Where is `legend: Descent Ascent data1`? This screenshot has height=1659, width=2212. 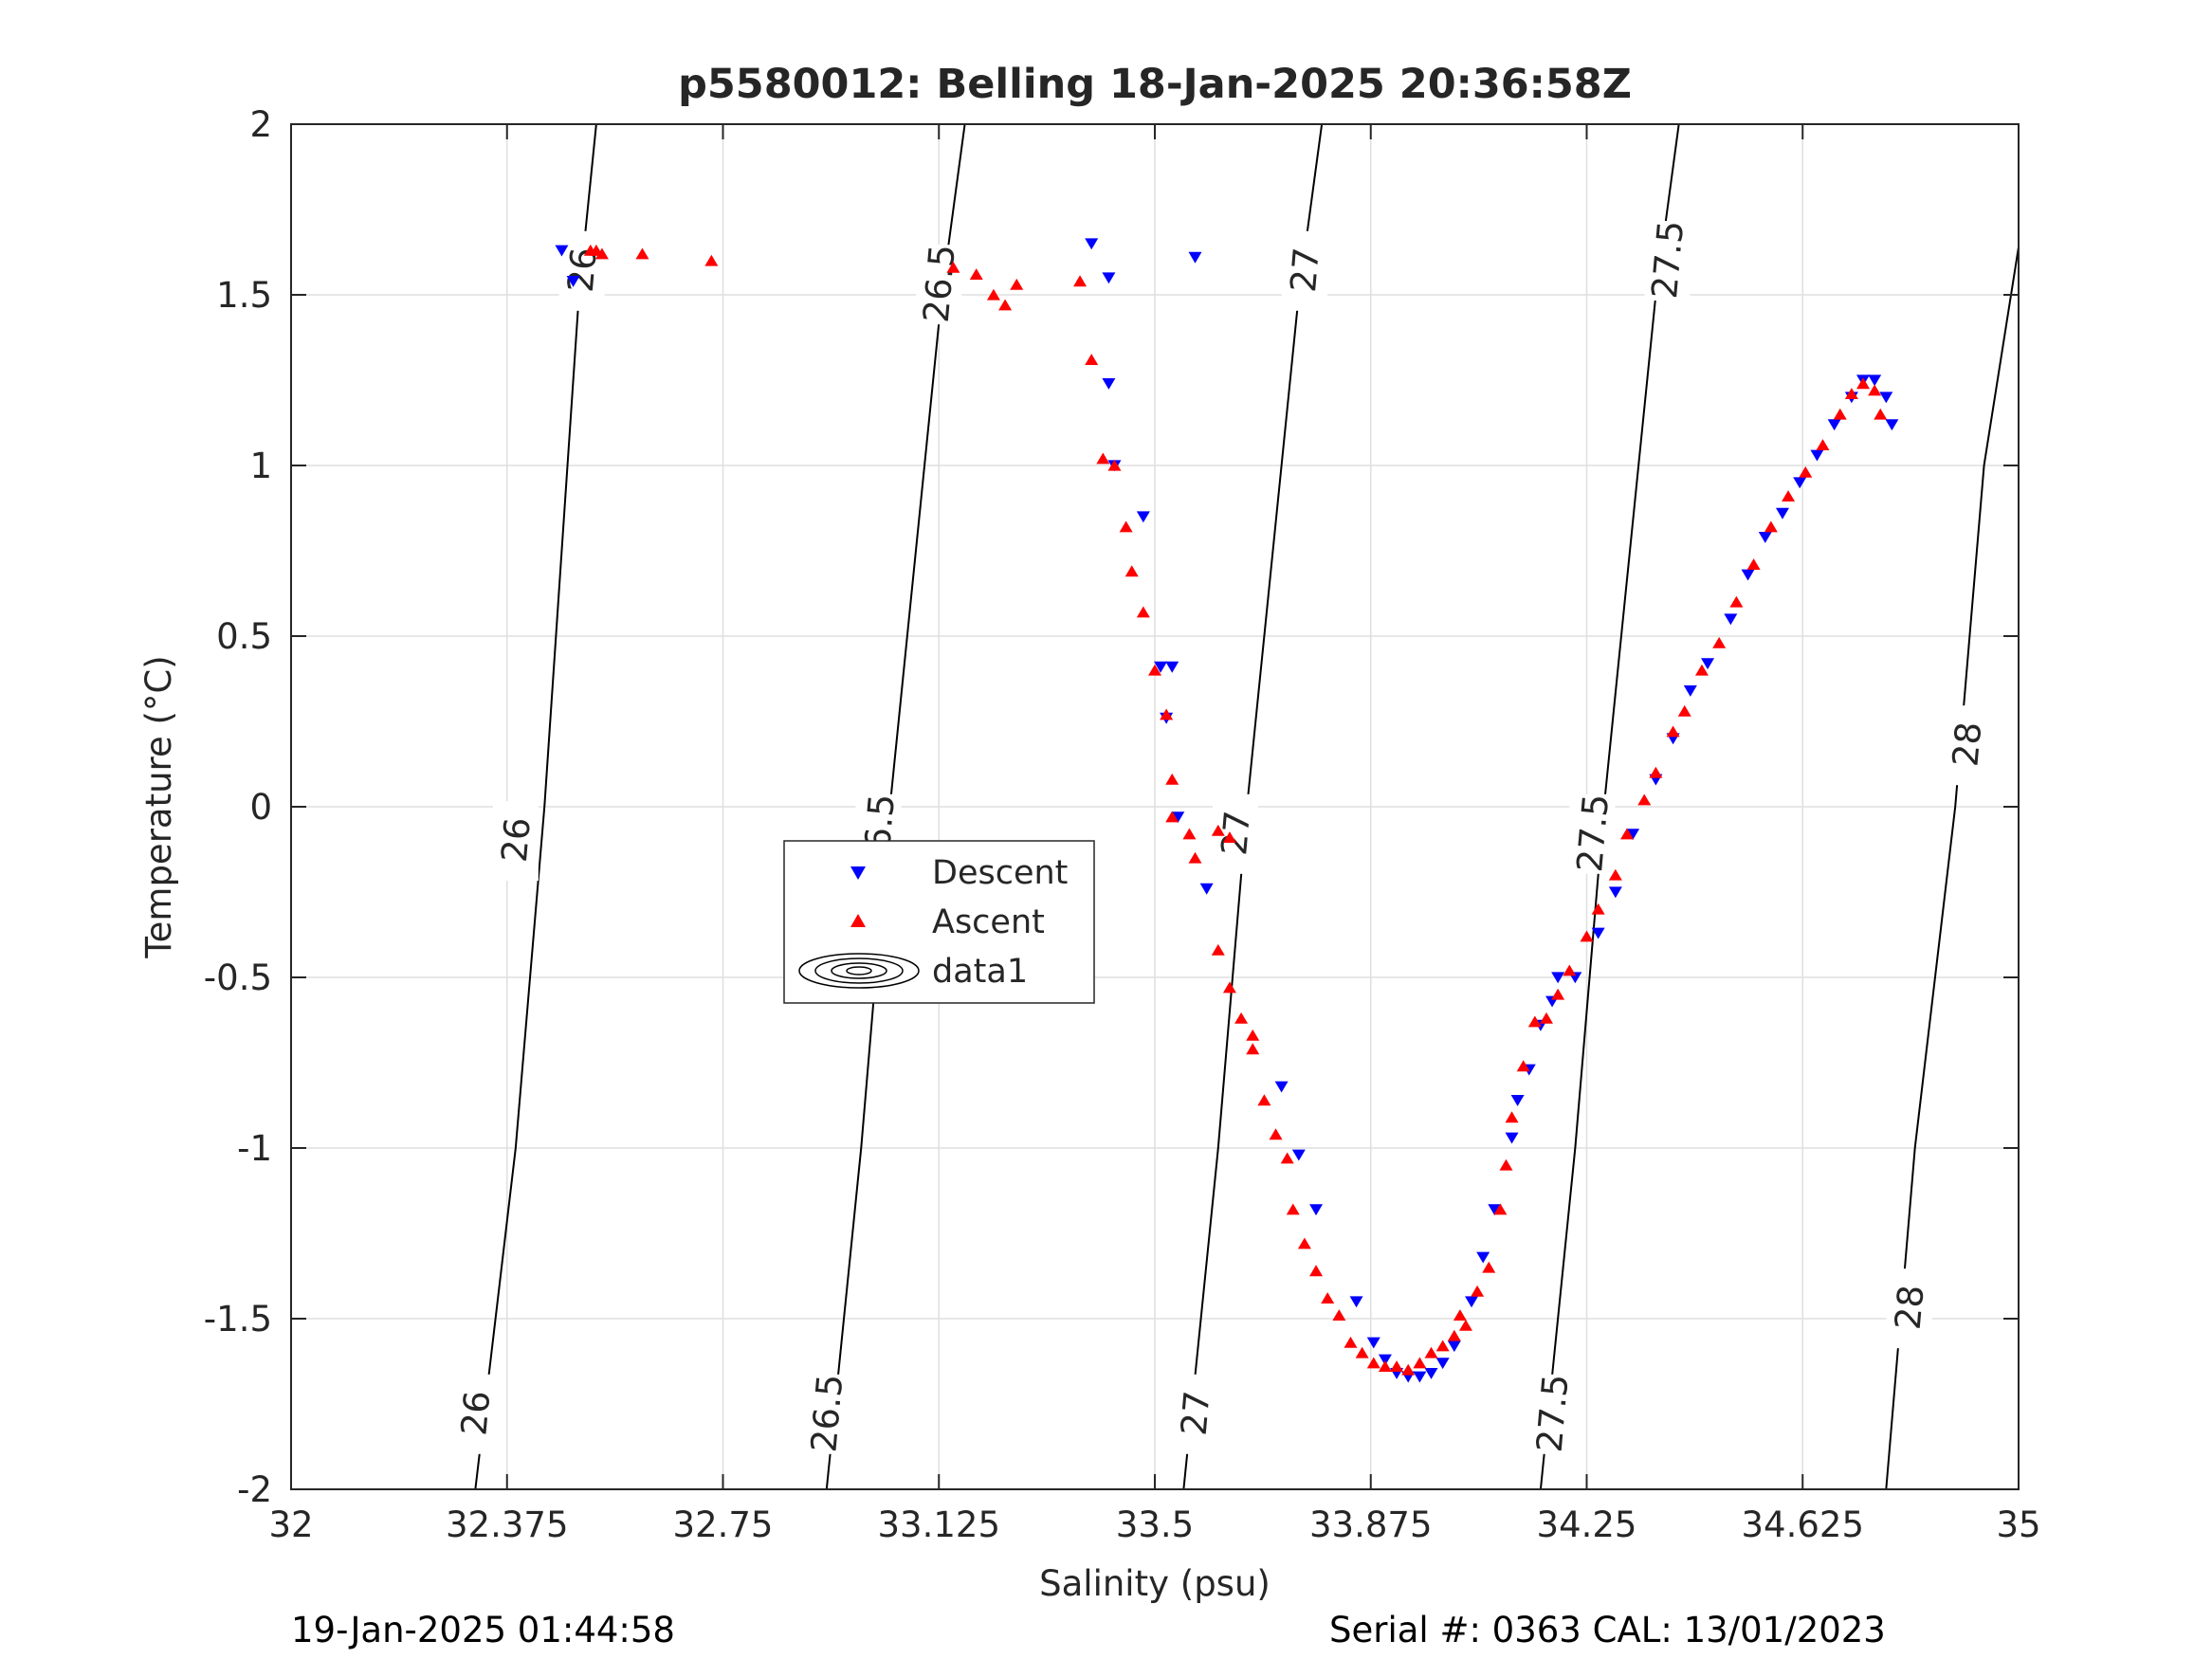 legend: Descent Ascent data1 is located at coordinates (939, 922).